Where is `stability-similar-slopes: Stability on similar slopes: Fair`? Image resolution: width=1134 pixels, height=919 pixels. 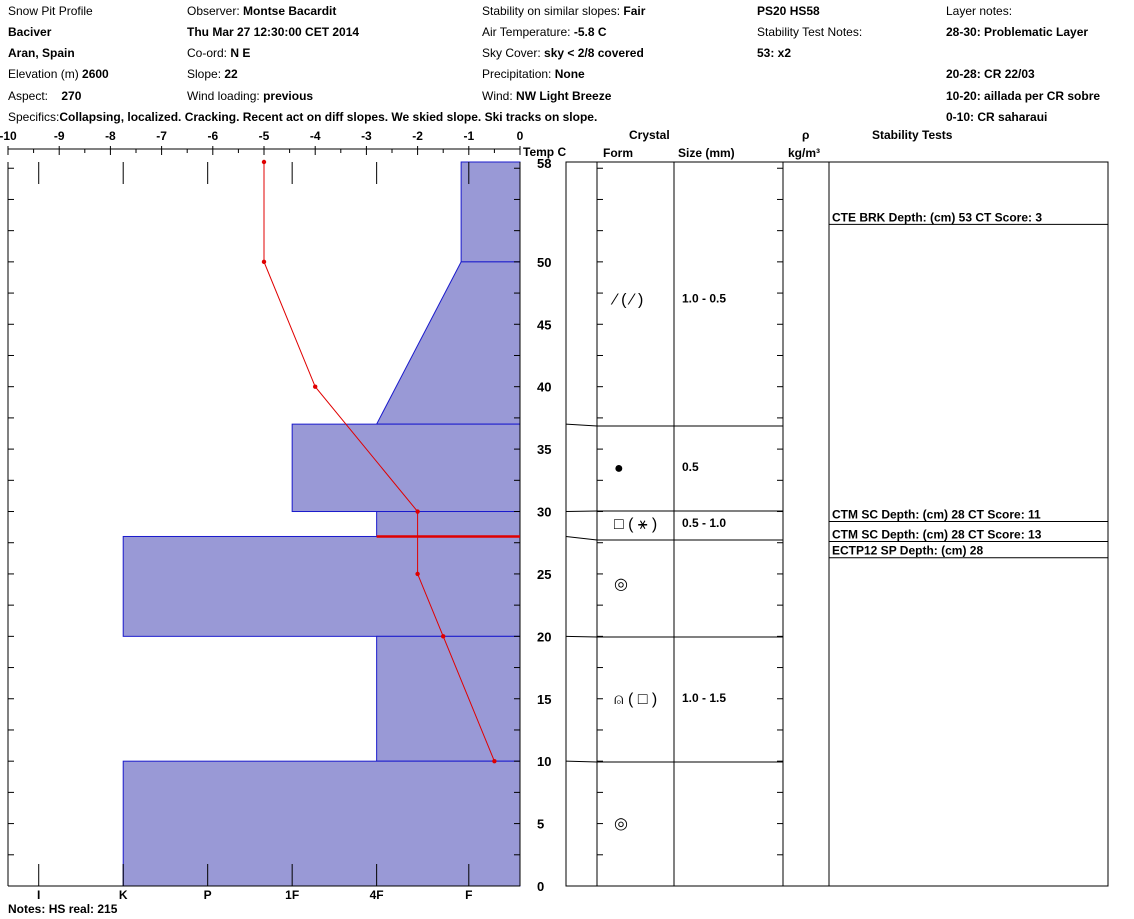
stability-similar-slopes: Stability on similar slopes: Fair is located at coordinates (564, 11).